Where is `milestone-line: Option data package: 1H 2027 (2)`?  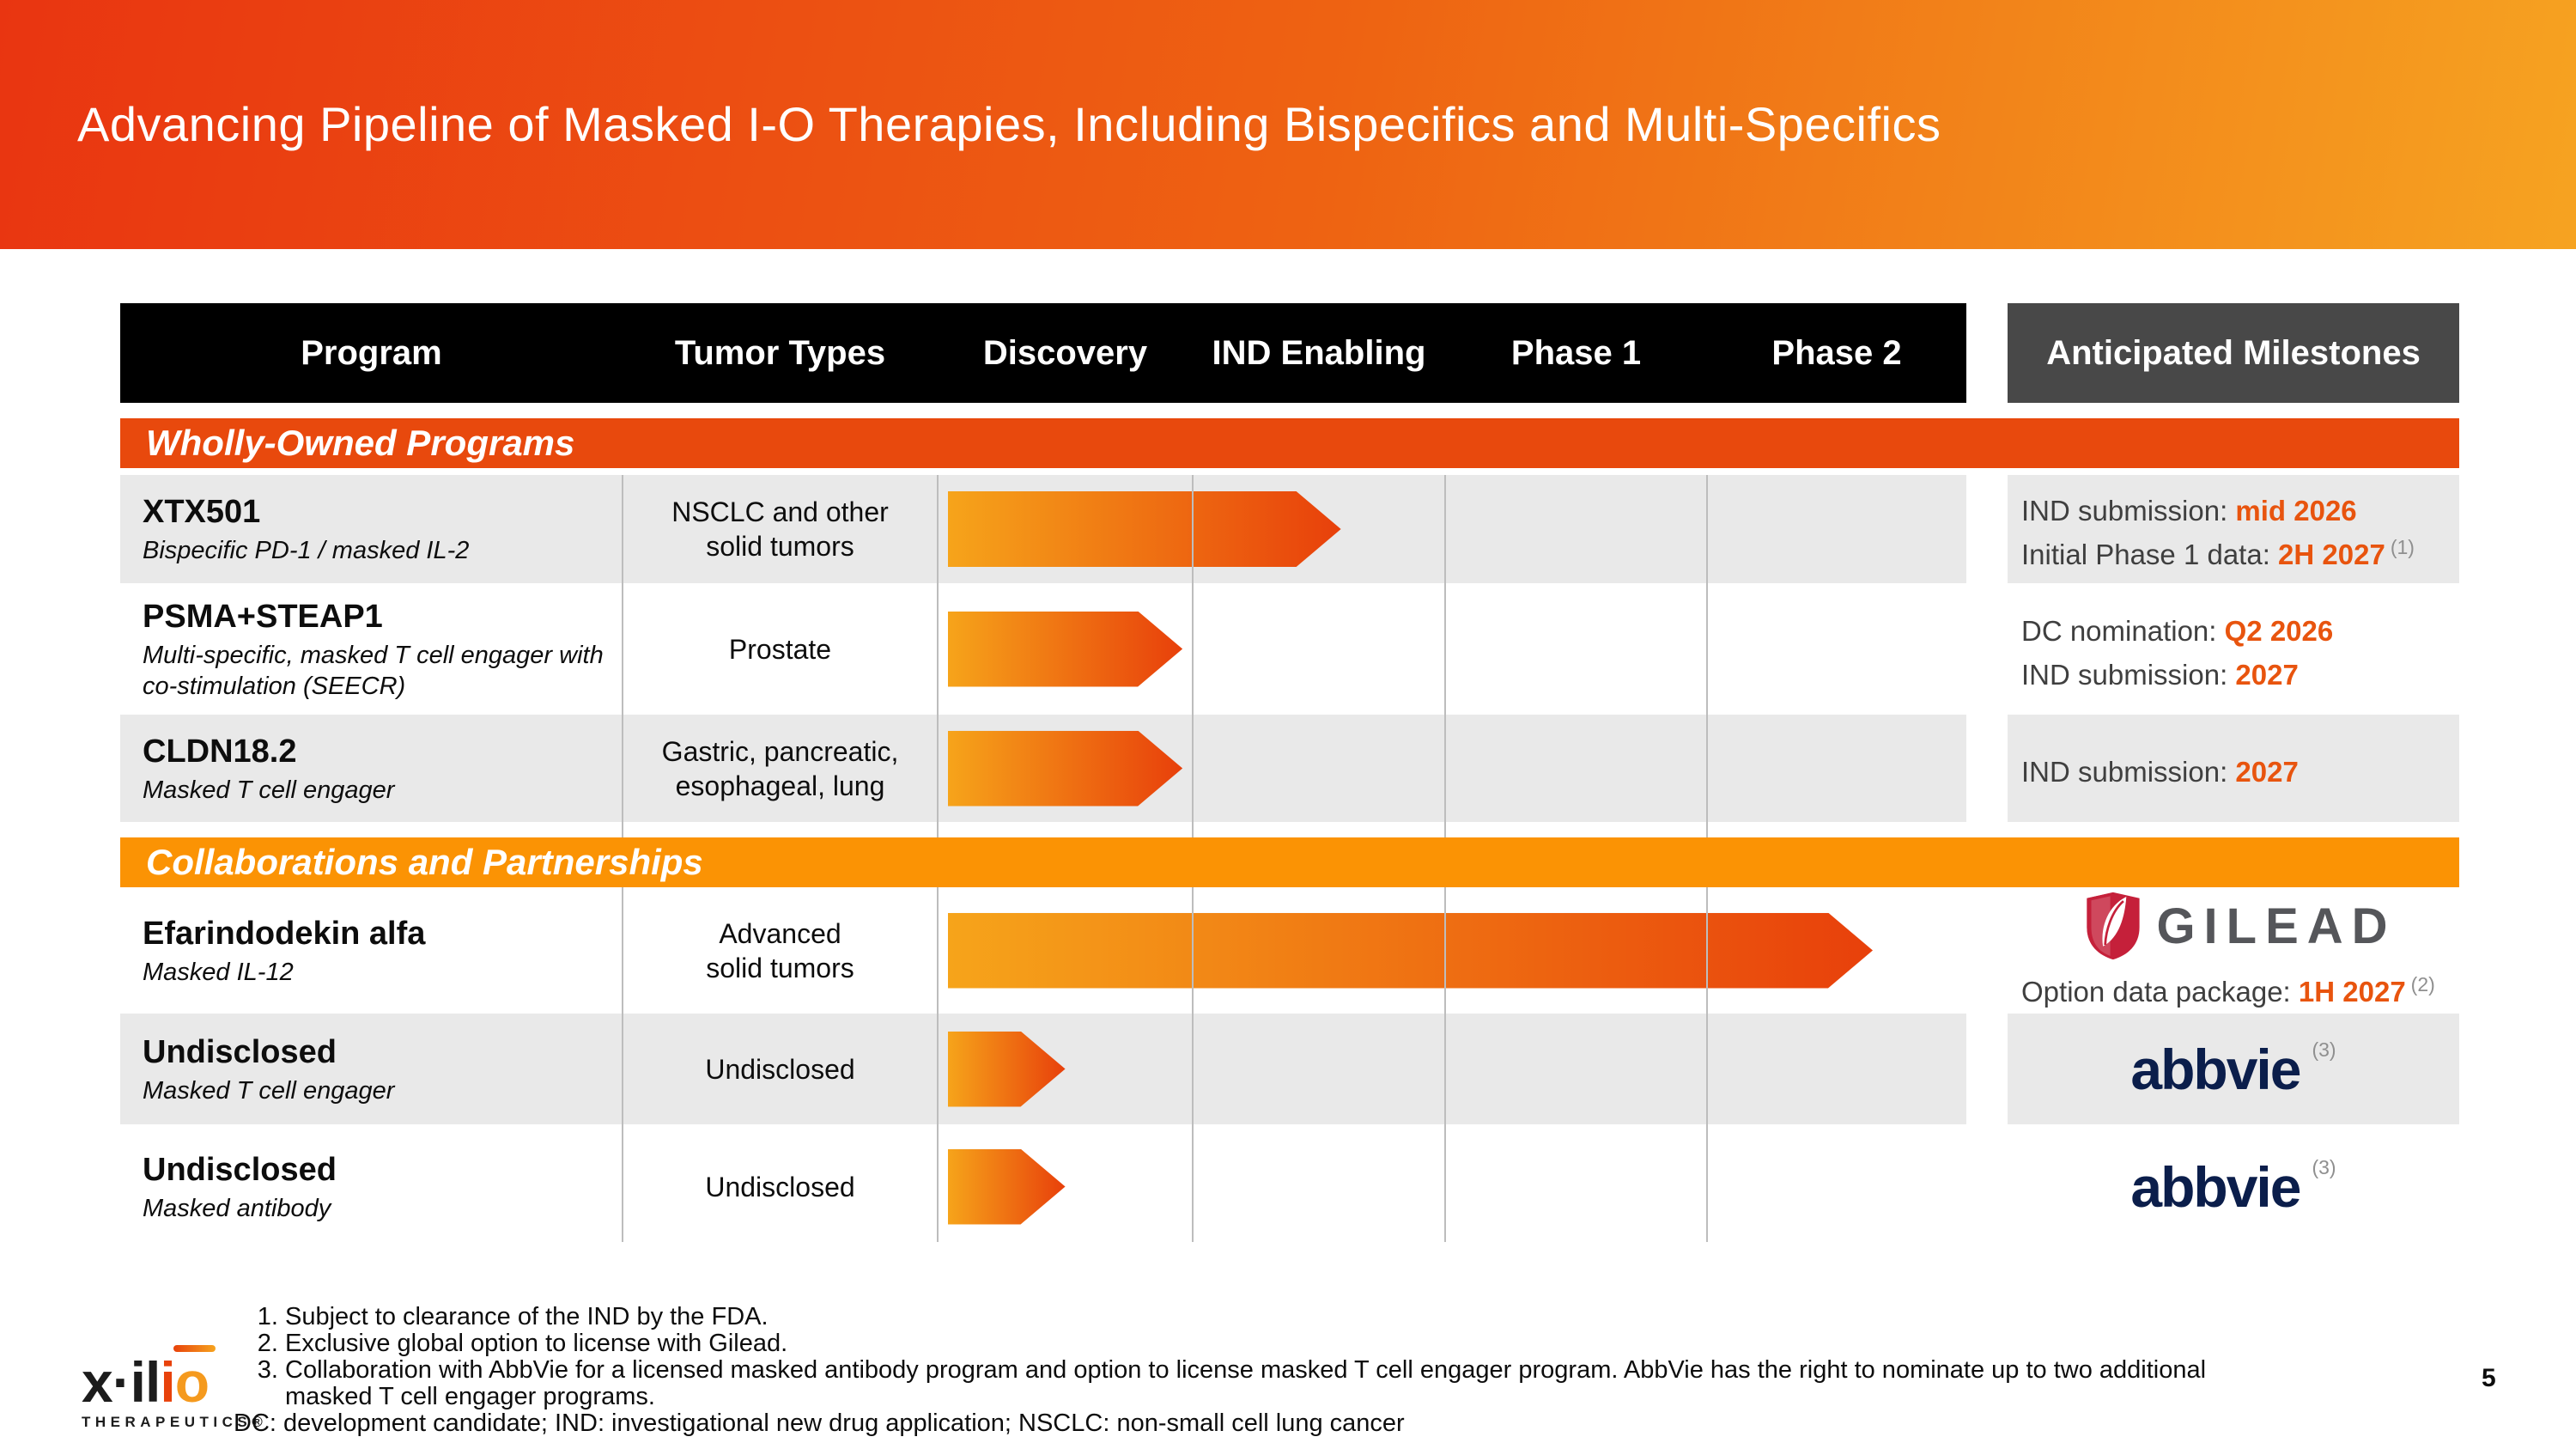
milestone-line: Option data package: 1H 2027 (2) is located at coordinates (2228, 991).